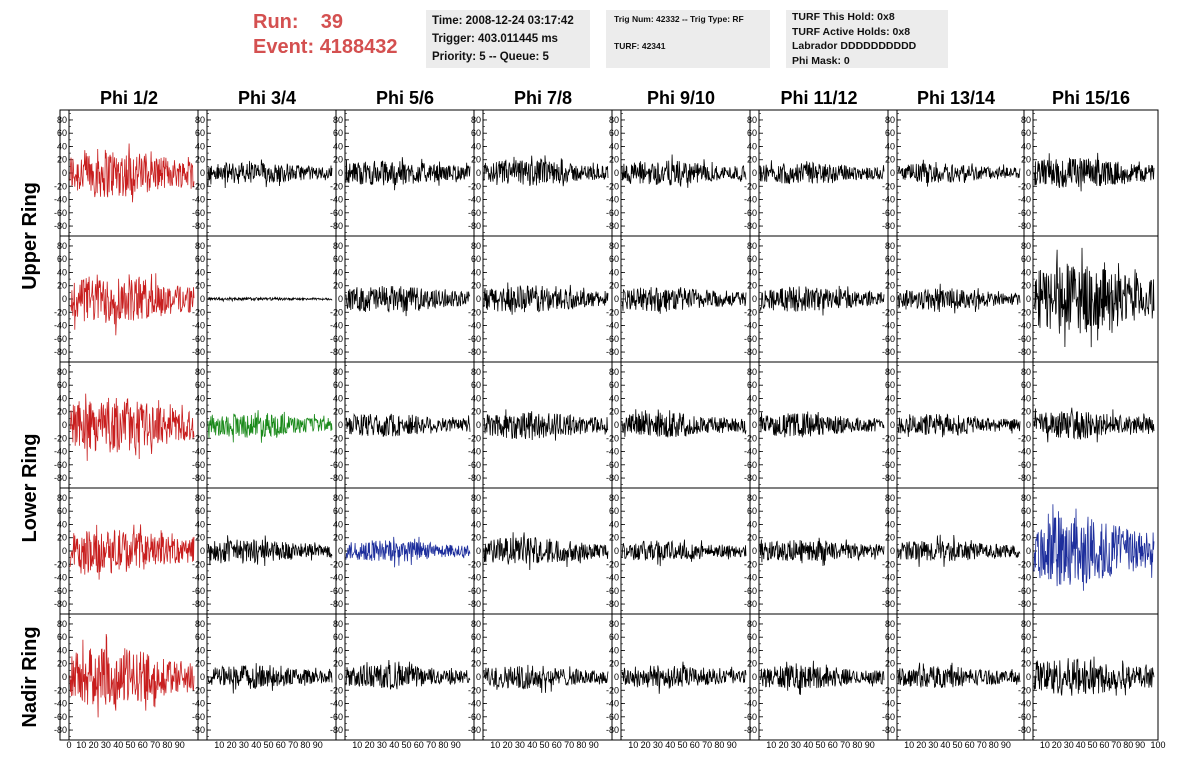  What do you see at coordinates (854, 46) in the screenshot?
I see `labrador-text: Labrador DDDDDDDDDD` at bounding box center [854, 46].